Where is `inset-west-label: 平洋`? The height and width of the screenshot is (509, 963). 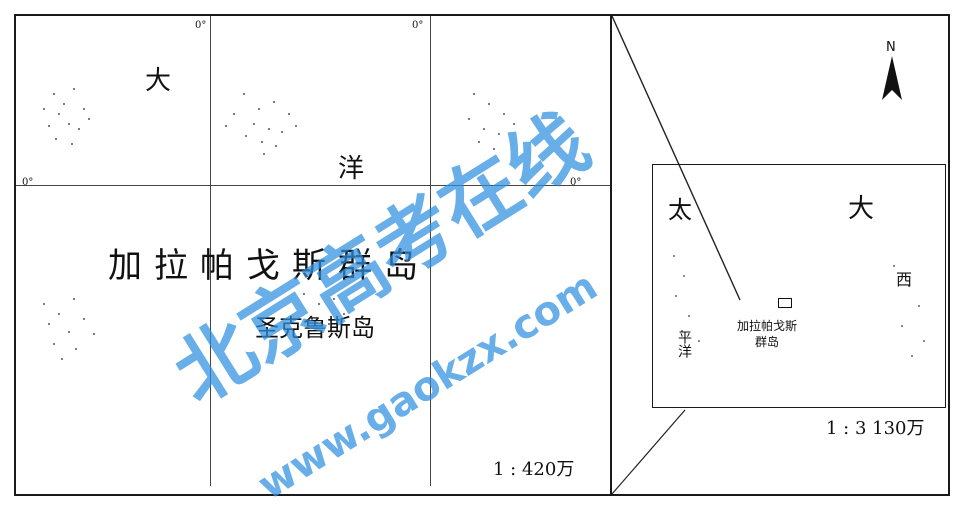 inset-west-label: 平洋 is located at coordinates (684, 344).